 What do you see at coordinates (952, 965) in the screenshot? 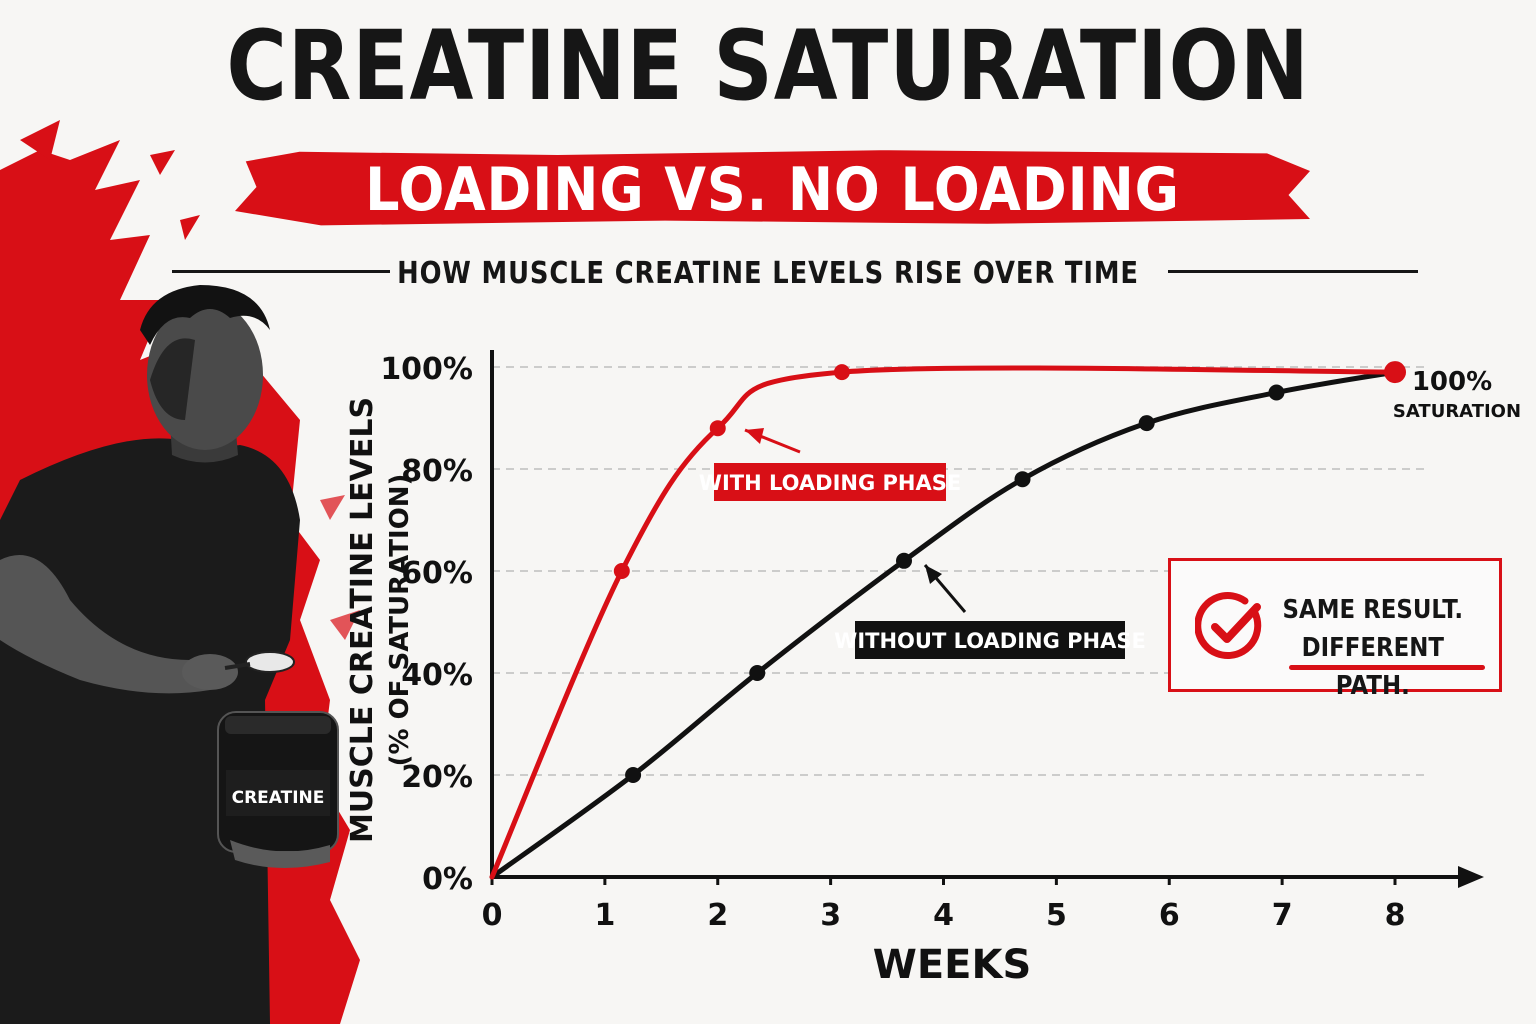
I see `x-axis-label: WEEKS` at bounding box center [952, 965].